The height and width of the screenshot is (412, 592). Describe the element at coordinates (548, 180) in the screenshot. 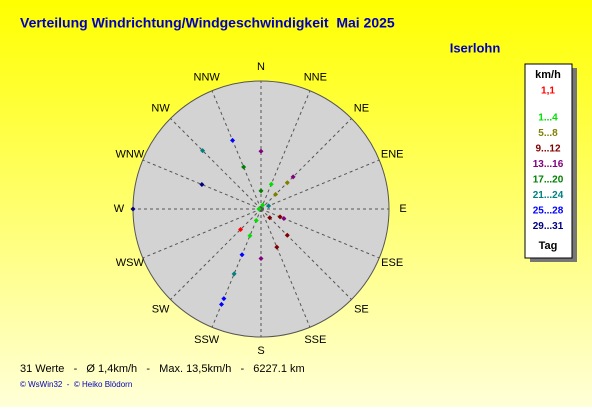

I see `legend-label: 17...20` at that location.